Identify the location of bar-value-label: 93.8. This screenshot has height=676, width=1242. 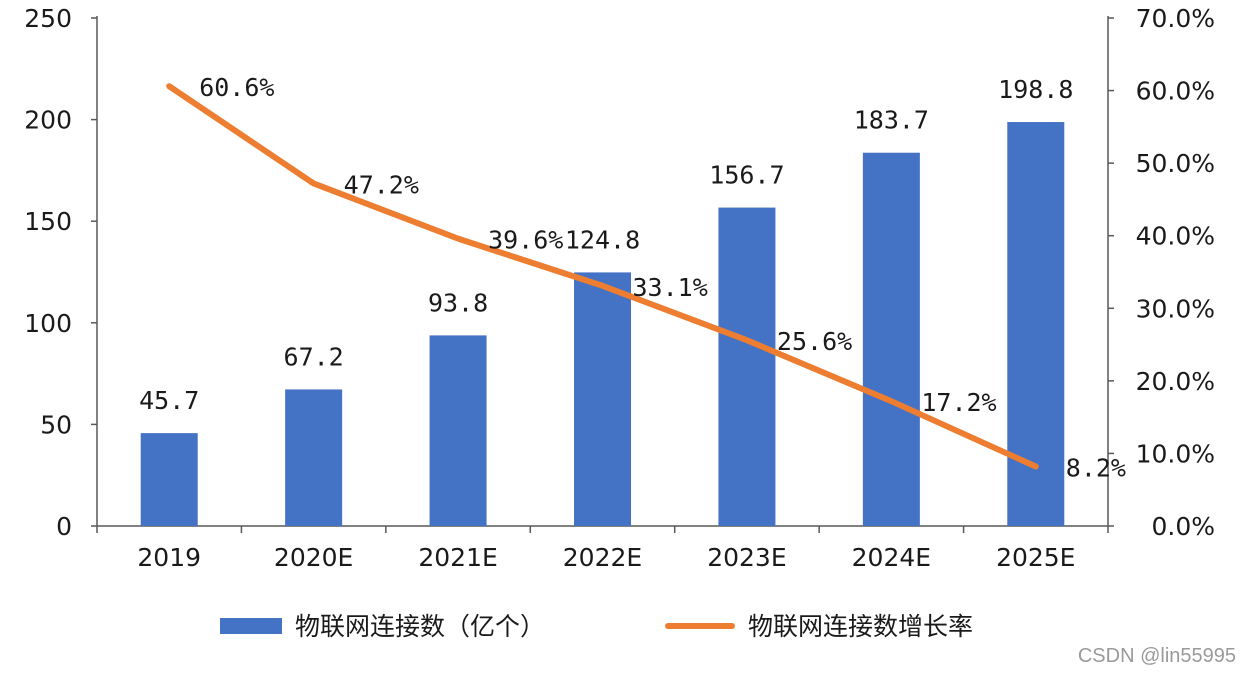
(458, 302).